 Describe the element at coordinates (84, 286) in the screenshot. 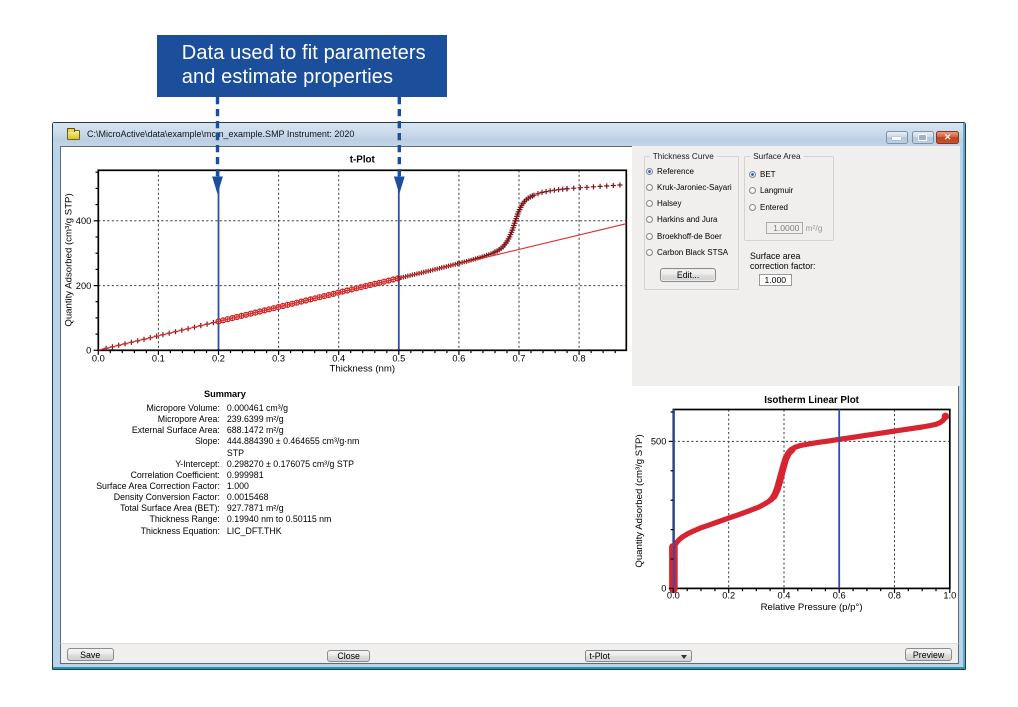

I see `svg-text: 200` at that location.